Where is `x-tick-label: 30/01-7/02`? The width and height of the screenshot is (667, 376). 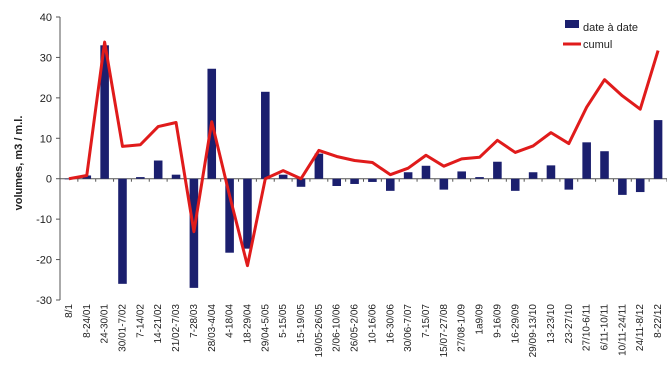
x-tick-label: 30/01-7/02 is located at coordinates (122, 328).